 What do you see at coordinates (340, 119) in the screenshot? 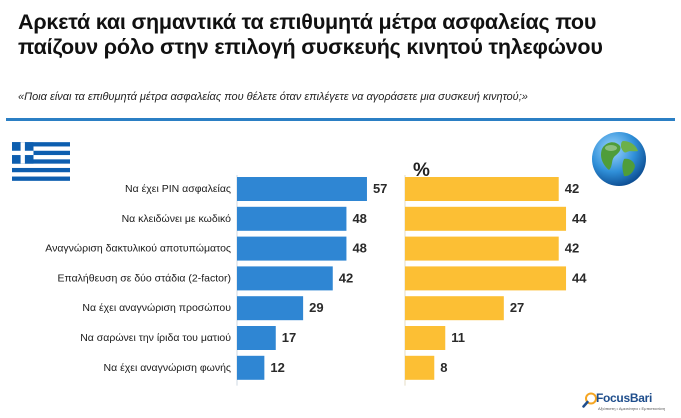
I see `title-divider` at bounding box center [340, 119].